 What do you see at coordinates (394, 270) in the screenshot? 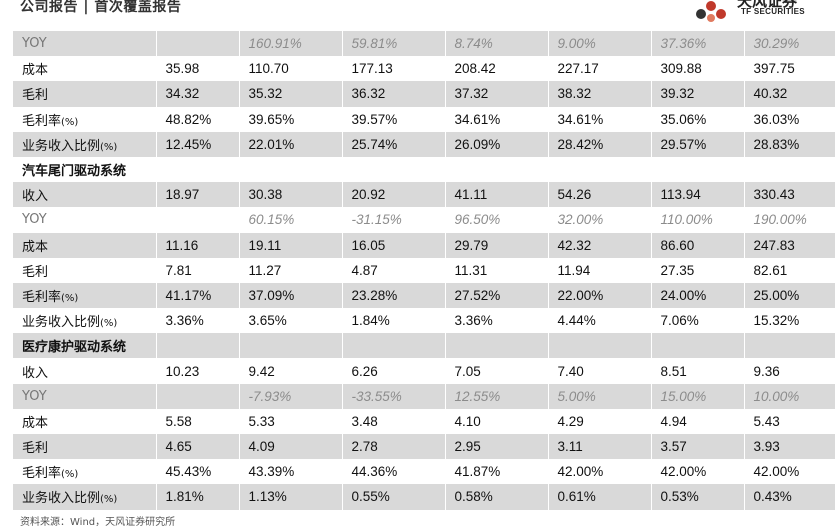
I see `table-cell: 4.87` at bounding box center [394, 270].